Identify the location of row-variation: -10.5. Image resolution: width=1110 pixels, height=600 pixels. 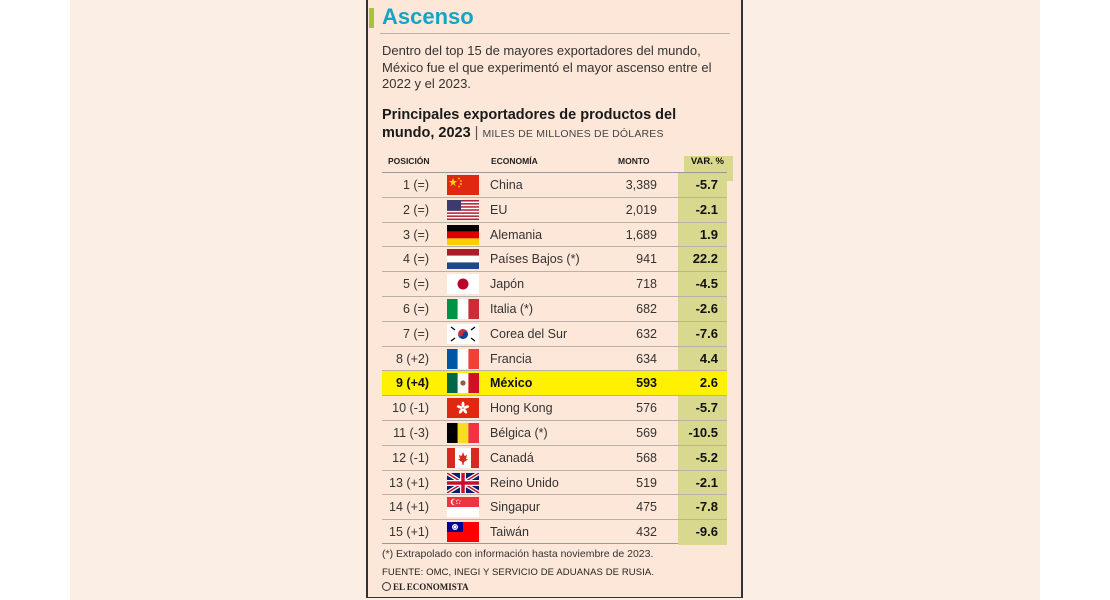
(702, 433).